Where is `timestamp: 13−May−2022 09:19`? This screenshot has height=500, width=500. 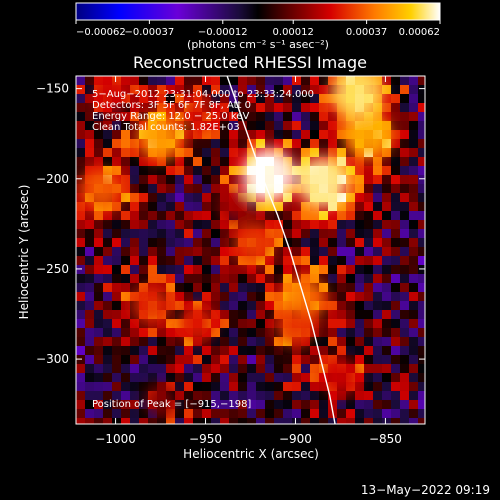 timestamp: 13−May−2022 09:19 is located at coordinates (425, 490).